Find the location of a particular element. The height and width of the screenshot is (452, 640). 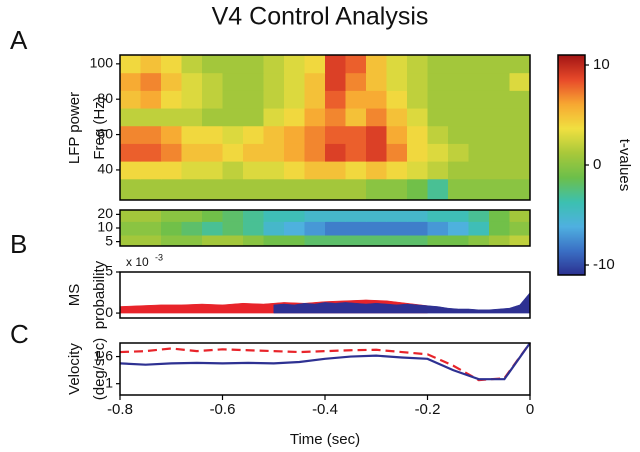

x-tick-label: -0.4 is located at coordinates (325, 409).